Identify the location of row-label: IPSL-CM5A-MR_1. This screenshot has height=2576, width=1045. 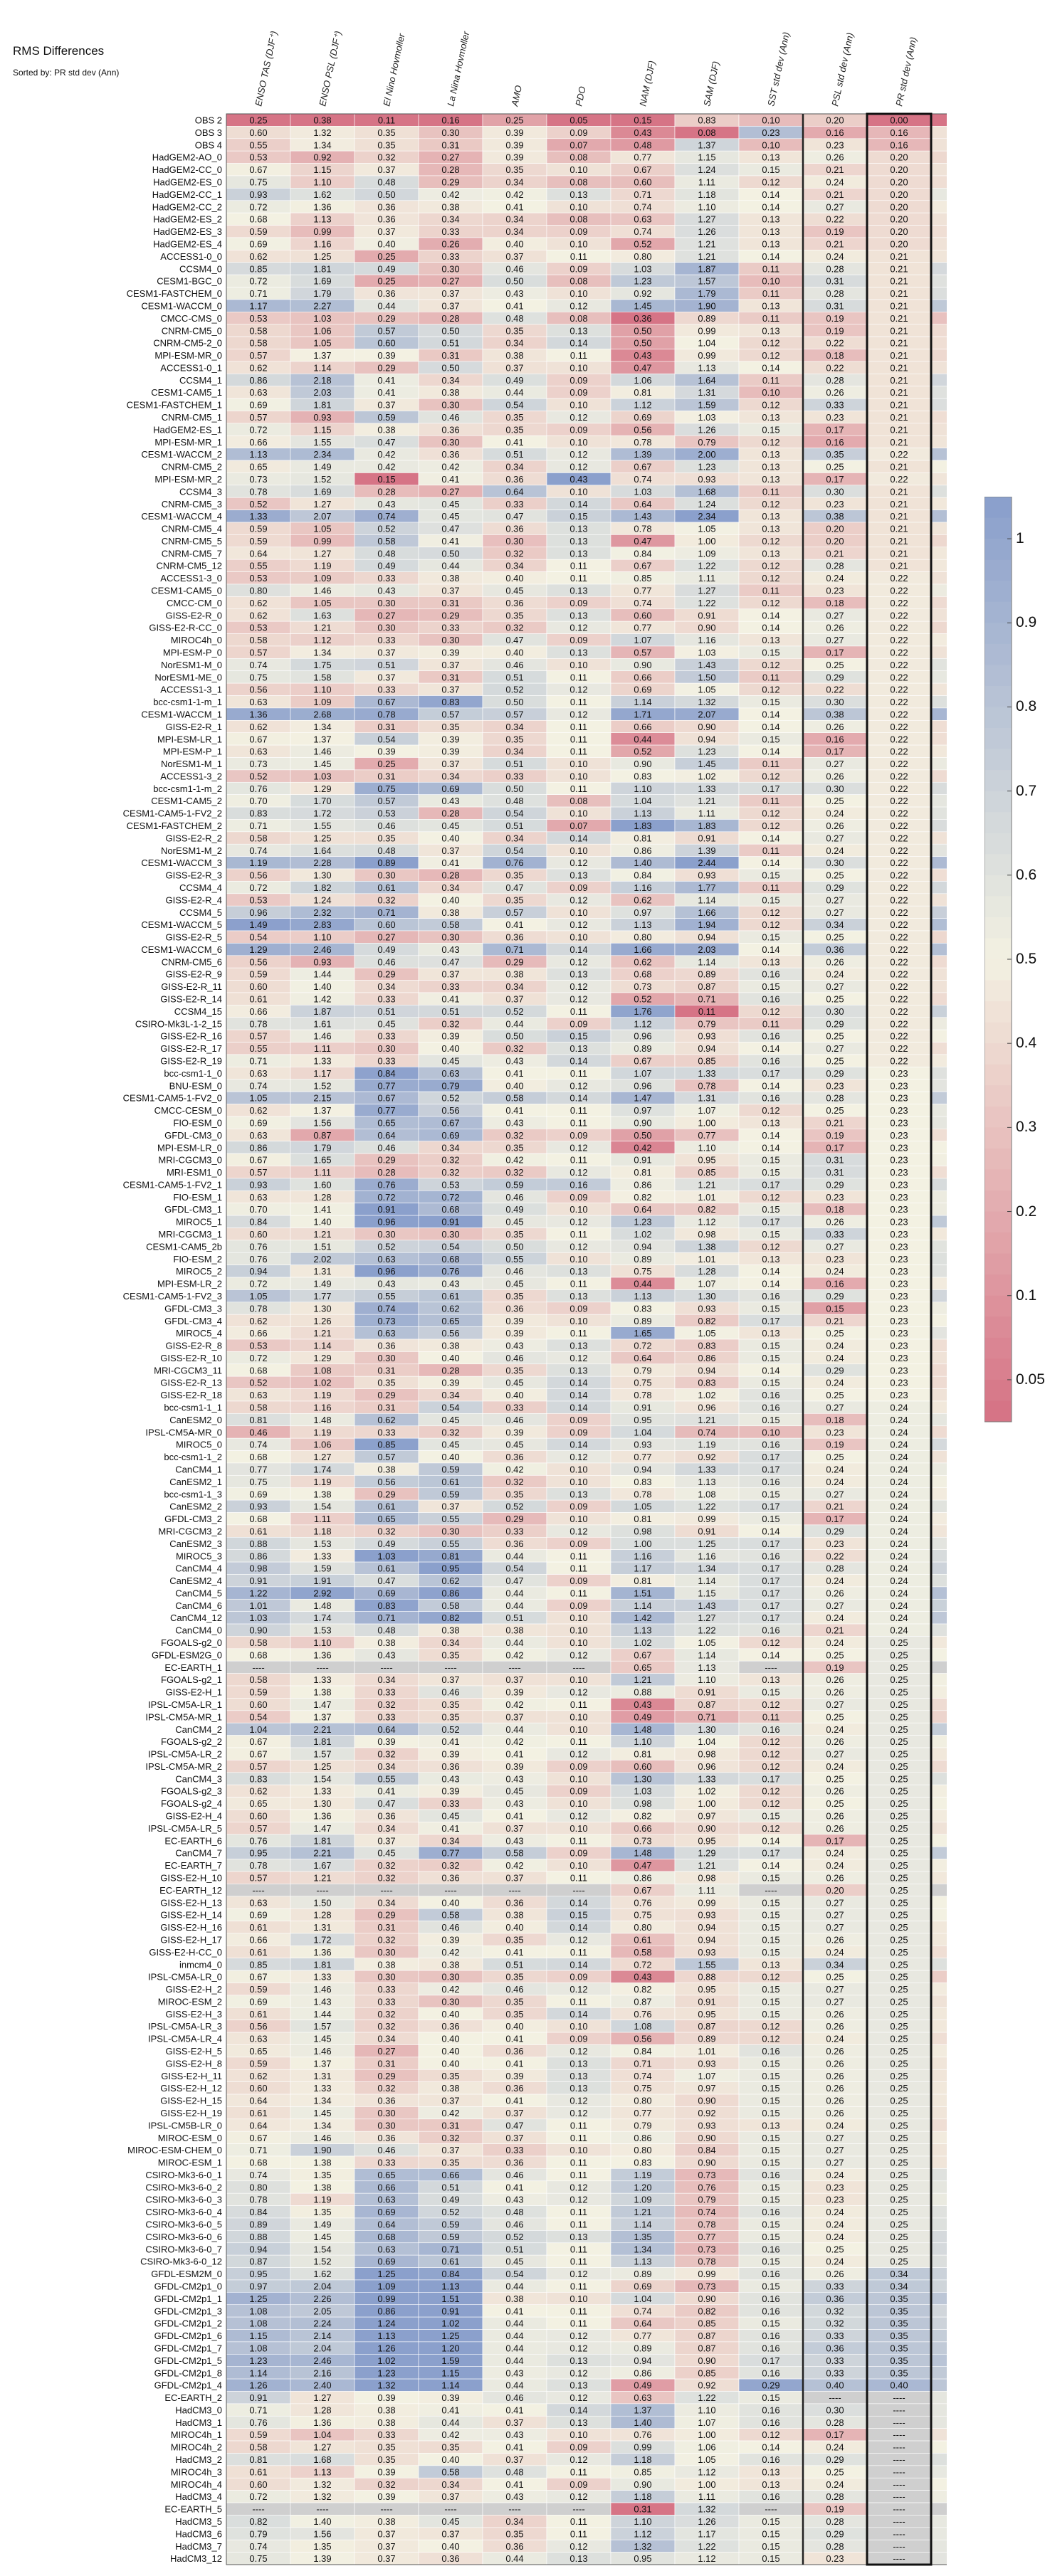
(183, 1716).